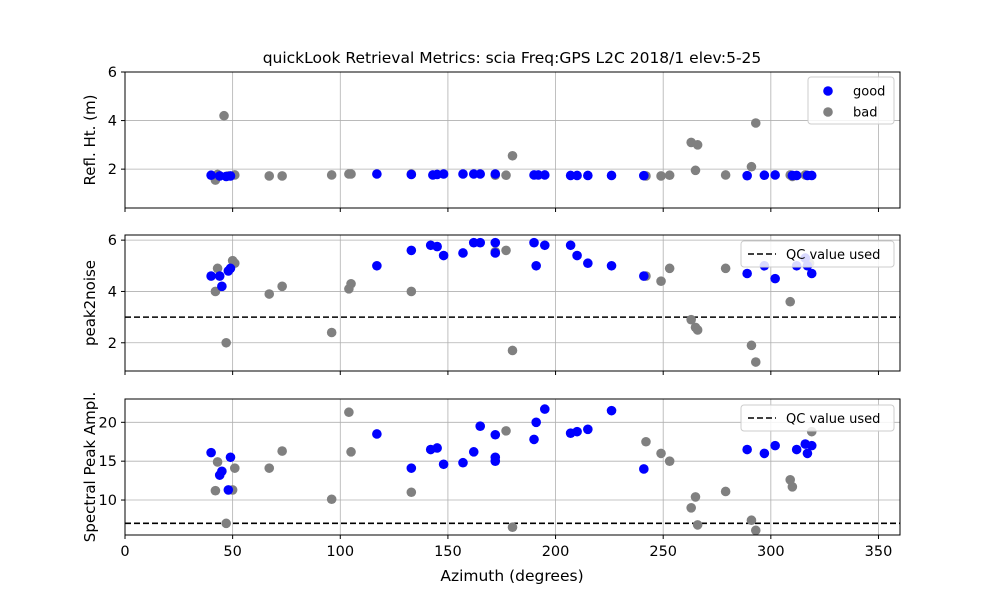 The width and height of the screenshot is (1000, 600). What do you see at coordinates (124, 552) in the screenshot?
I see `x-tick-label: 0` at bounding box center [124, 552].